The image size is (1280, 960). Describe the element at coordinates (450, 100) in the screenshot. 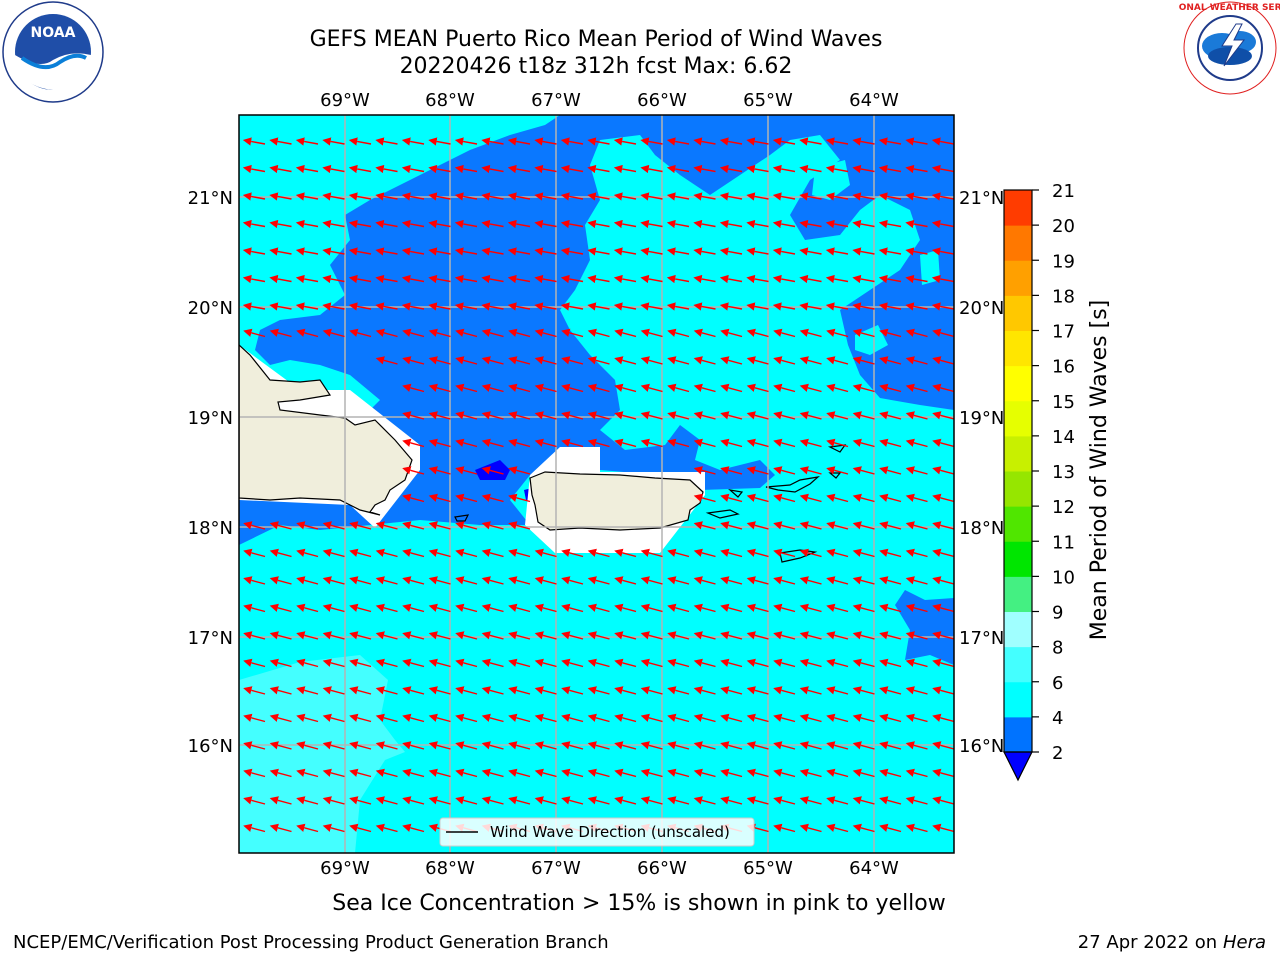

I see `lon-label-top: 68°W` at that location.